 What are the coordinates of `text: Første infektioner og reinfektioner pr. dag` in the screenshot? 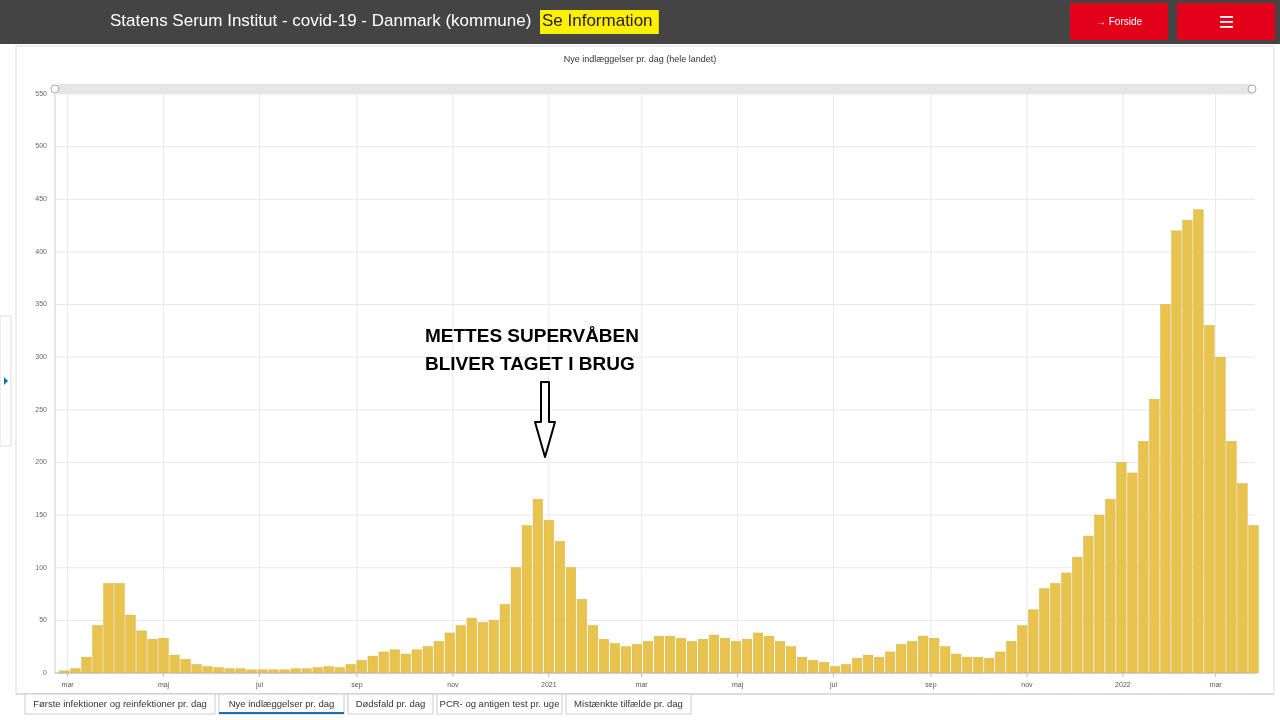 It's located at (120, 703).